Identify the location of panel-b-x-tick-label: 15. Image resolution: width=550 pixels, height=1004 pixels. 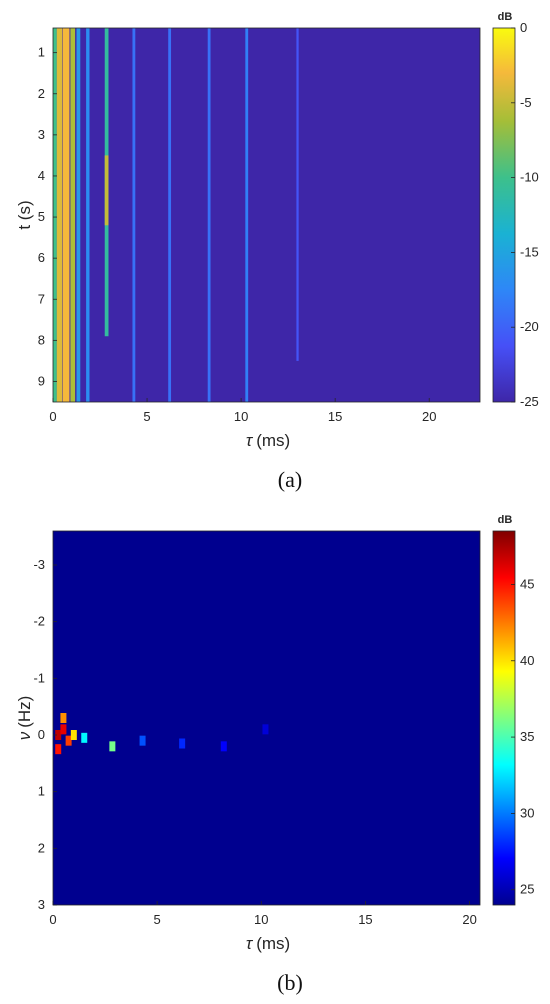
(365, 919).